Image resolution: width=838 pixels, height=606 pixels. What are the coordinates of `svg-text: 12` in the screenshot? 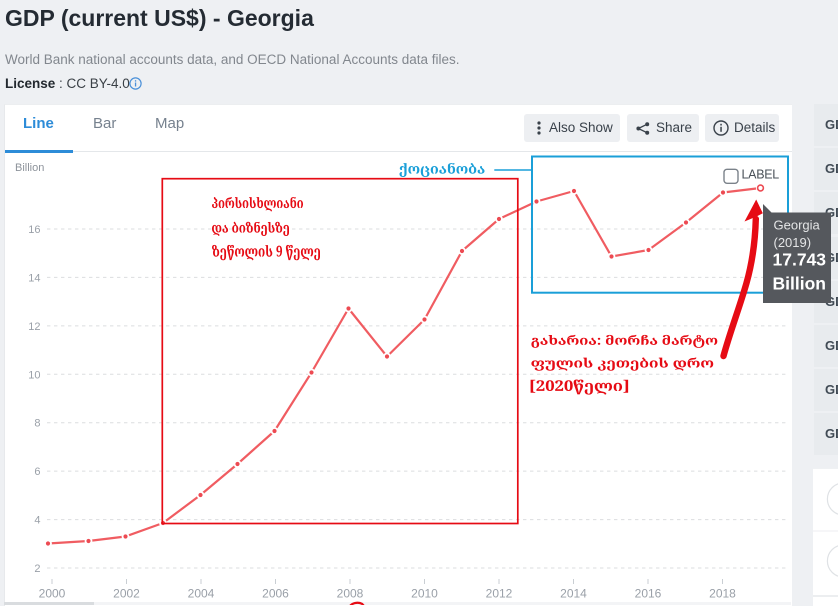 It's located at (34, 327).